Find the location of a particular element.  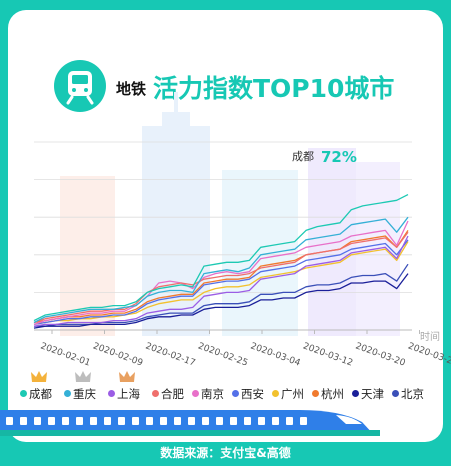

legend-item-北京: 北京 is located at coordinates (408, 394).